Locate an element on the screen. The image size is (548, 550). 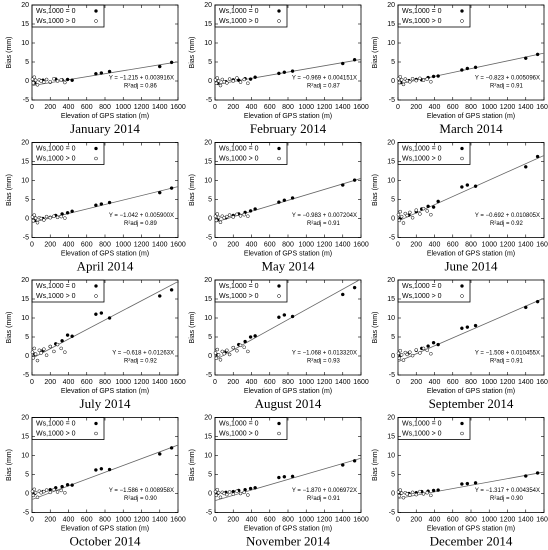
x-tick-label: 400 is located at coordinates (69, 382).